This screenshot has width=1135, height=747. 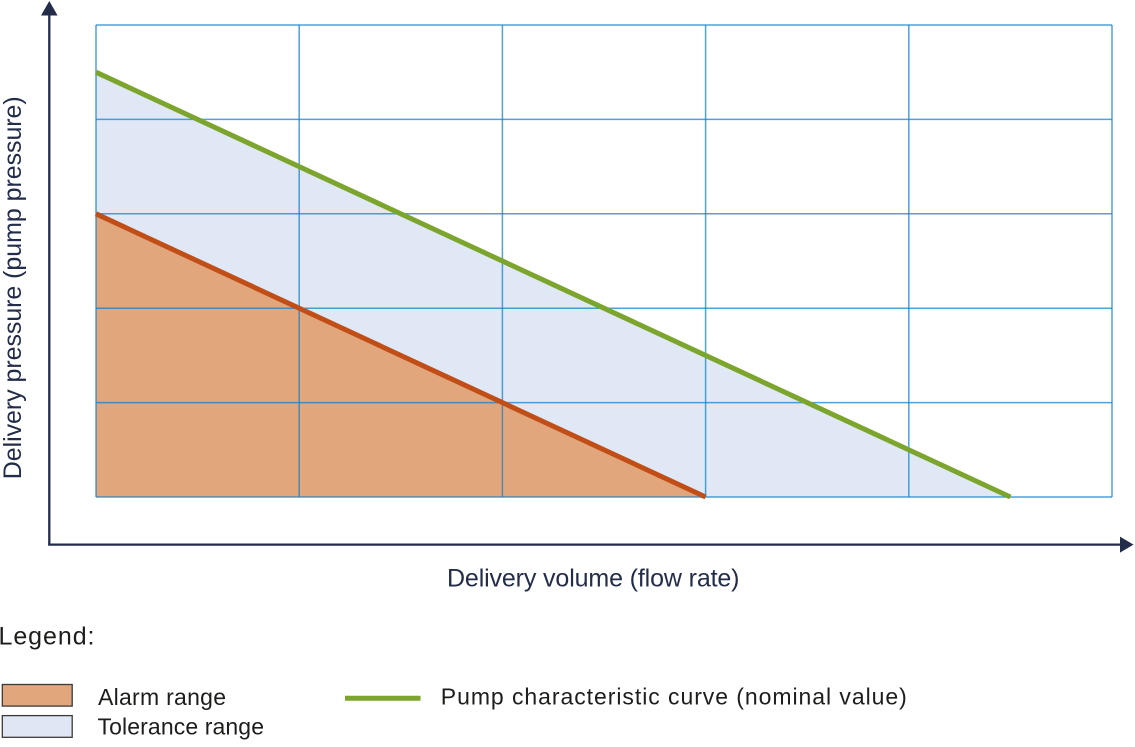 I want to click on svg-text: Delivery volume (flow rate), so click(x=593, y=578).